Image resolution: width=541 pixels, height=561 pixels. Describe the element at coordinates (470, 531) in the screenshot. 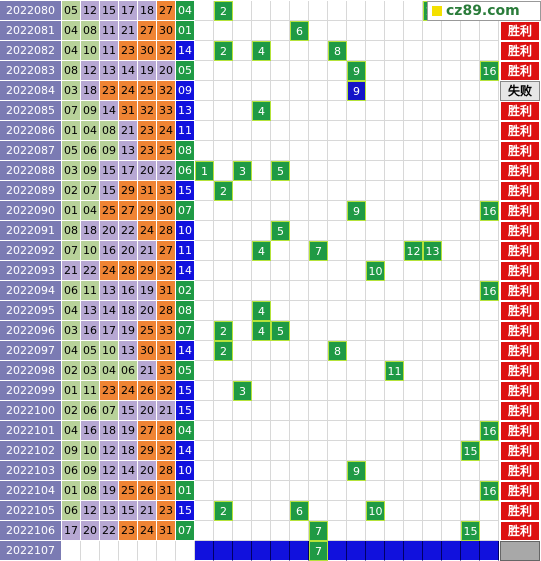

I see `hit-marker: 15` at that location.